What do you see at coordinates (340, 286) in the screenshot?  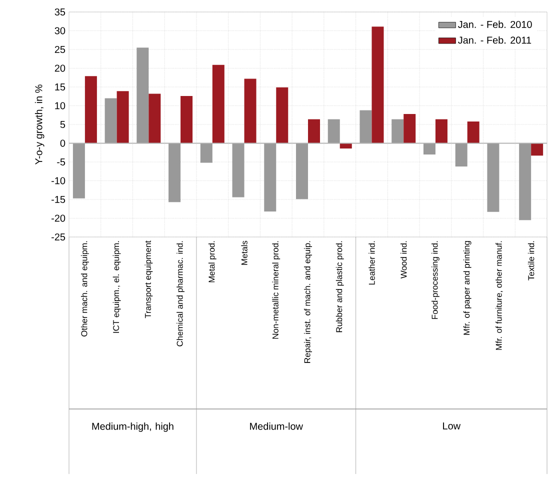 I see `x-tick-label: Rubber and plastic prod.` at bounding box center [340, 286].